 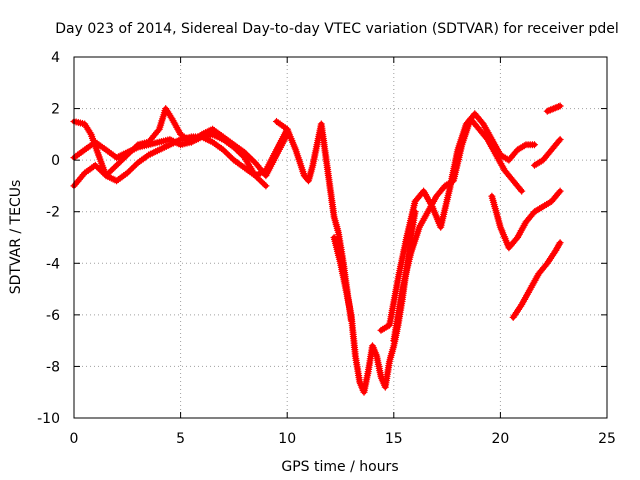 What do you see at coordinates (607, 439) in the screenshot?
I see `x-tick-label: 25` at bounding box center [607, 439].